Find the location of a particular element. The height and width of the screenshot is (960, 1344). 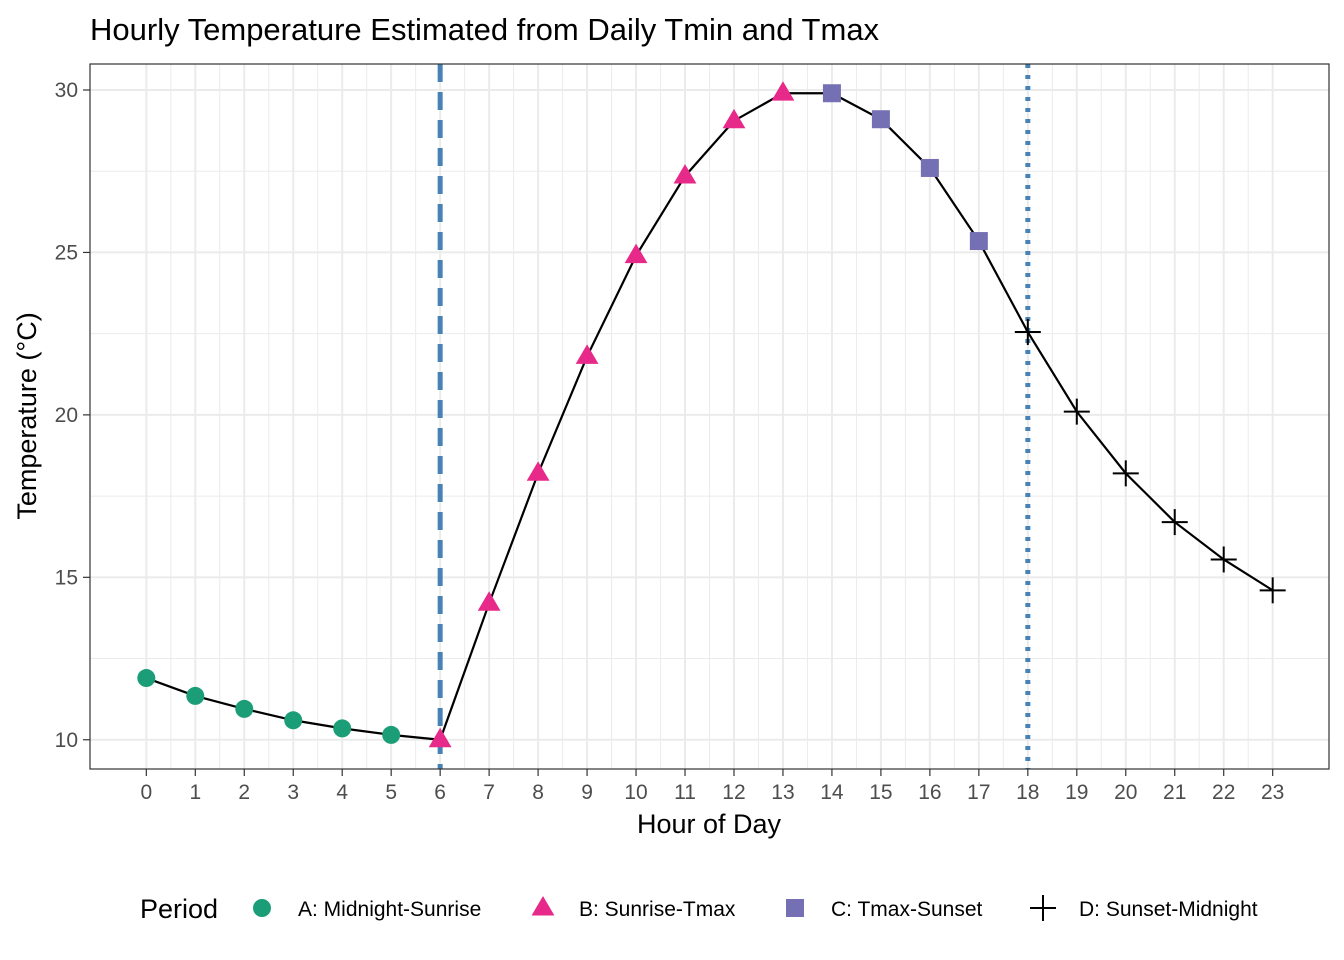

x-axis: 0 1 2 3 4 5 6 7 8 9 10 11 12 13 14 15 16 17 18 19 20 21 22 23 is located at coordinates (712, 786).